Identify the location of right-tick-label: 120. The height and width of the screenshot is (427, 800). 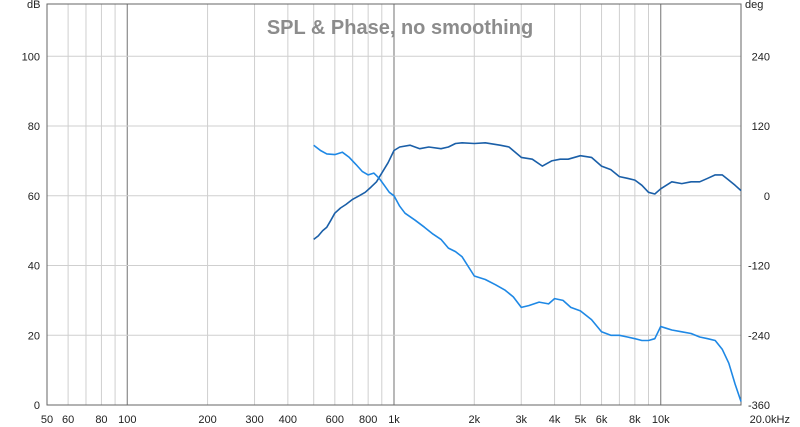
(761, 127).